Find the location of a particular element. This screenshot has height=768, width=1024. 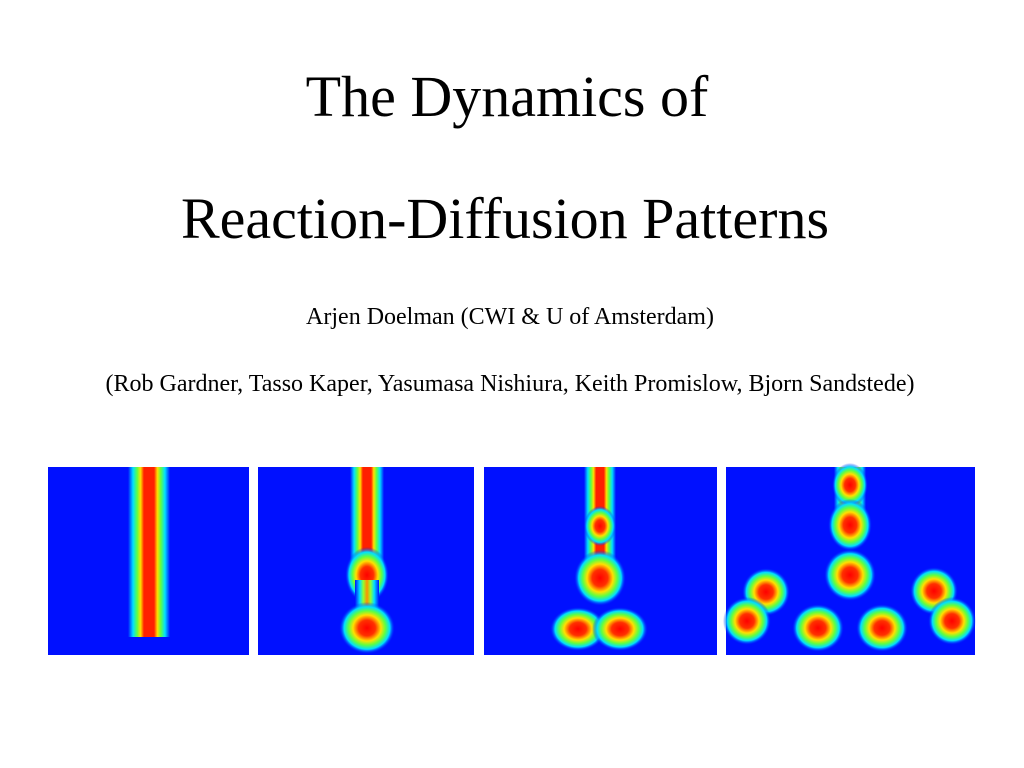

title-line: Reaction-Diffusion Patterns is located at coordinates (505, 218).